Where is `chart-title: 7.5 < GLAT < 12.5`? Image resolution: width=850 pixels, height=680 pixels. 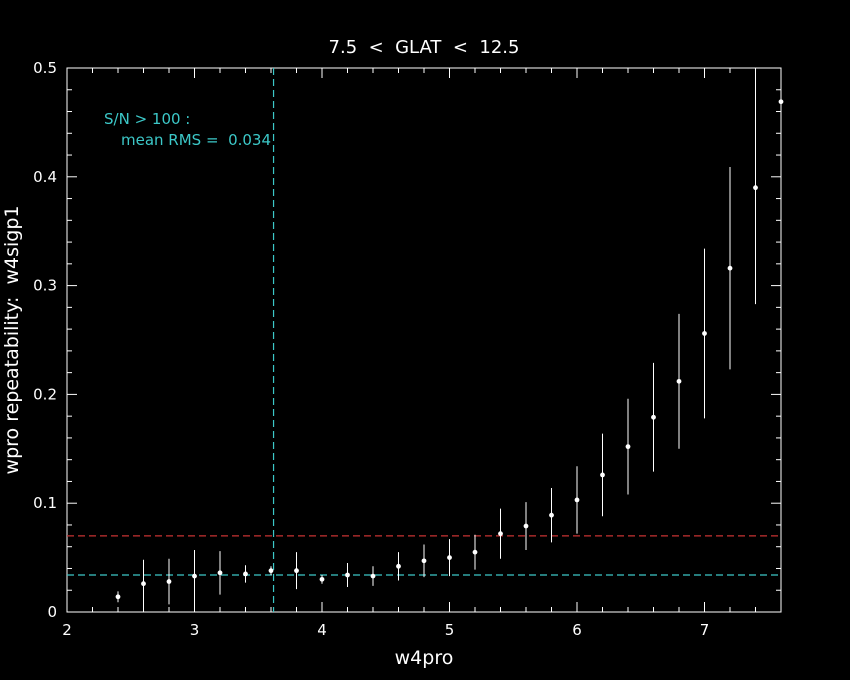
chart-title: 7.5 < GLAT < 12.5 is located at coordinates (424, 47).